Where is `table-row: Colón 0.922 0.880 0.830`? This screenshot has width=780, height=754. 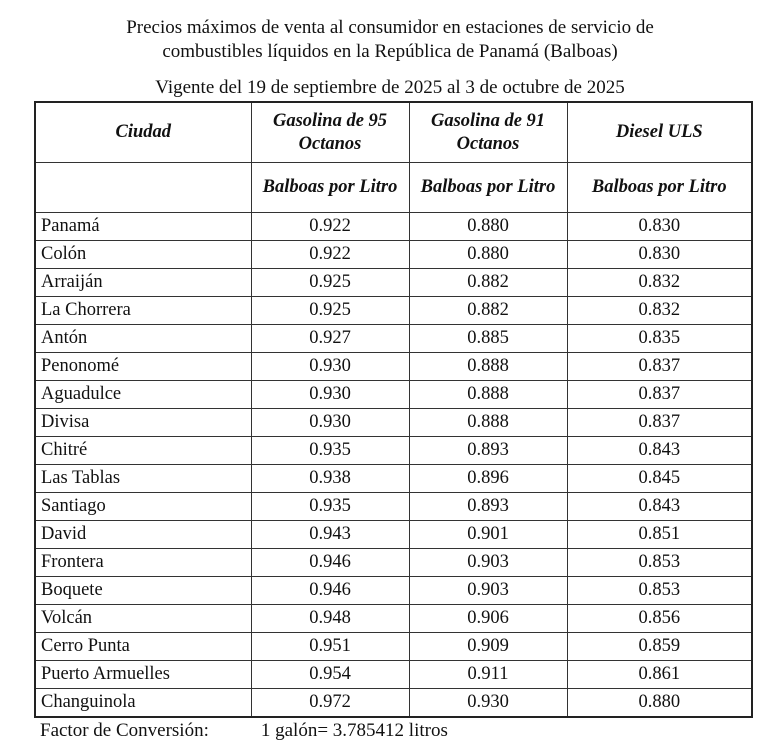
table-row: Colón 0.922 0.880 0.830 is located at coordinates (393, 254).